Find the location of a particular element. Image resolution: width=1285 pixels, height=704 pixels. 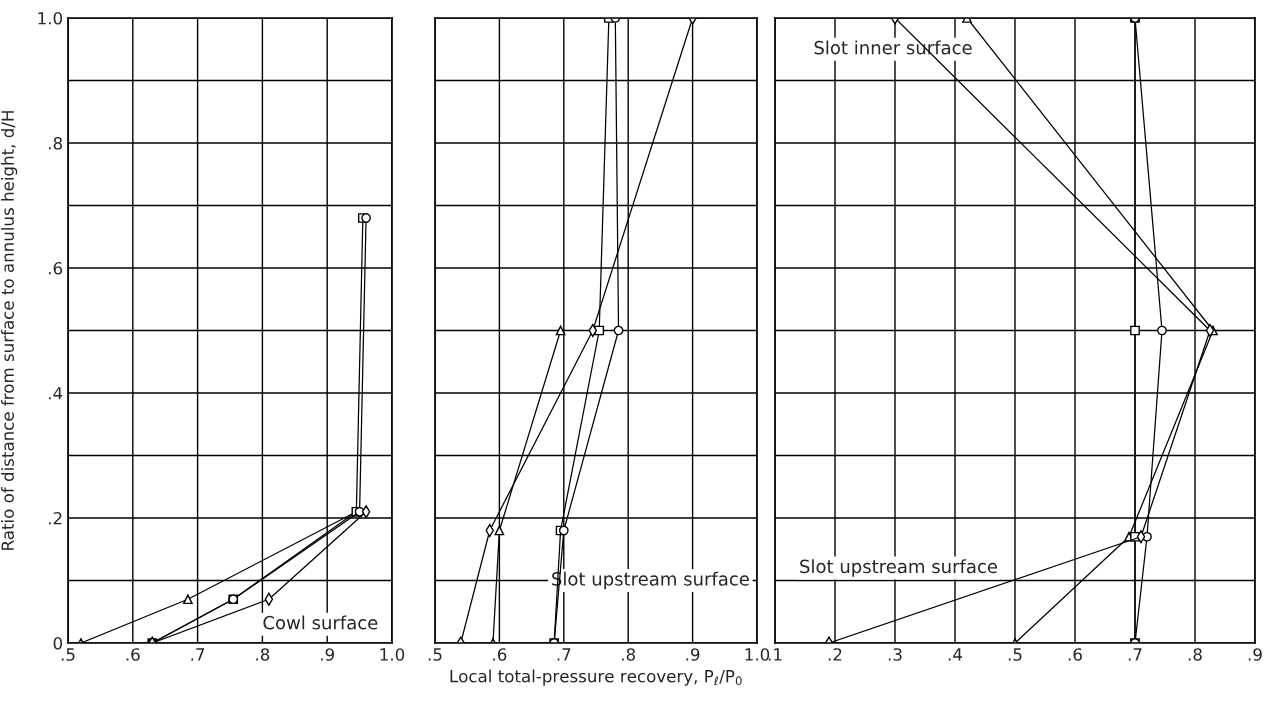

y-tick-label: .6 is located at coordinates (56, 268).